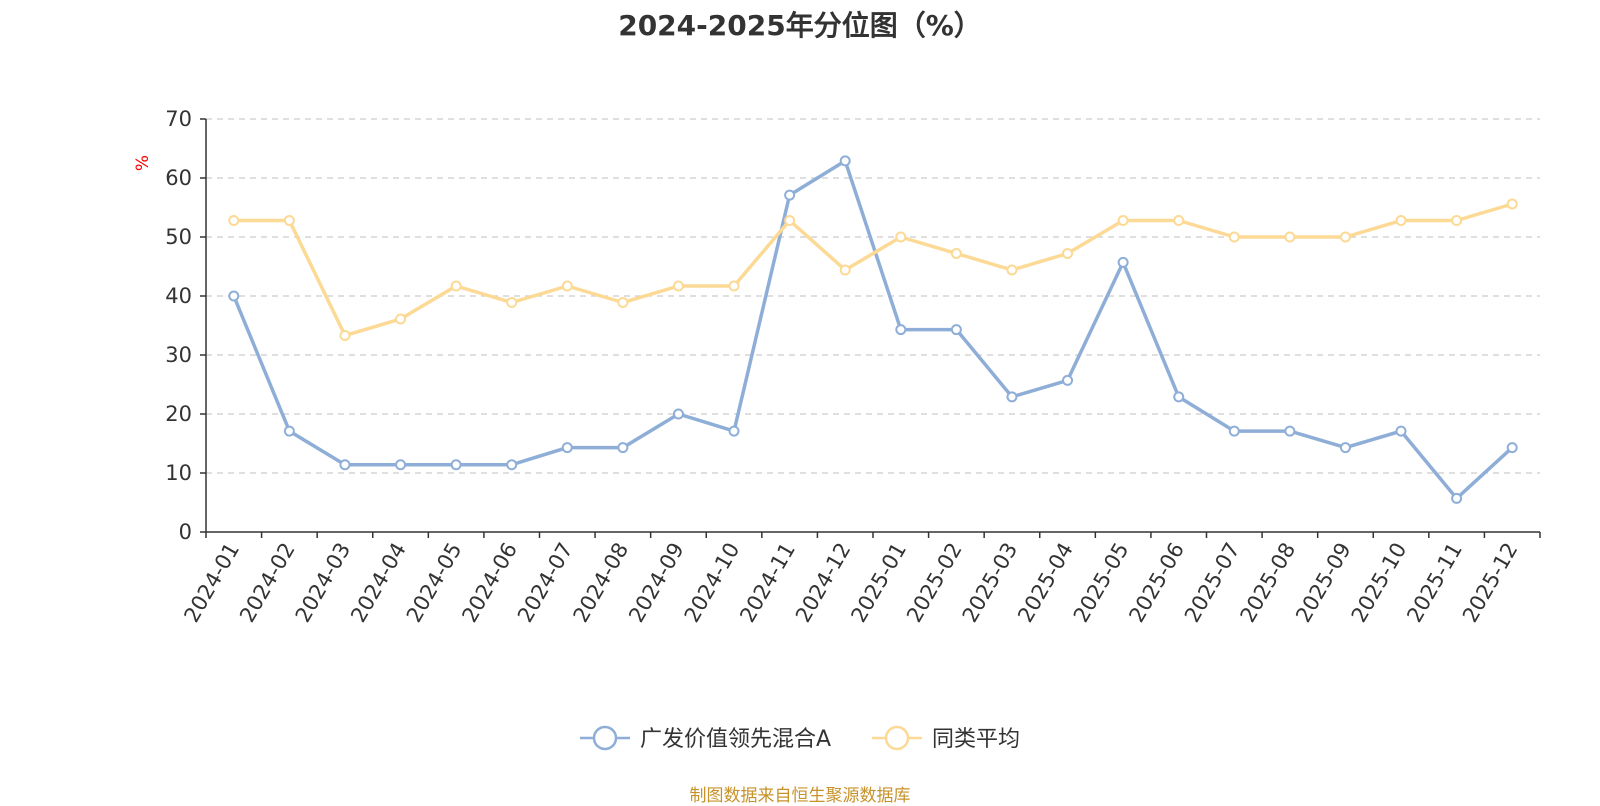 The height and width of the screenshot is (806, 1600). I want to click on legend: 广发价值领先混合A 同类平均, so click(800, 738).